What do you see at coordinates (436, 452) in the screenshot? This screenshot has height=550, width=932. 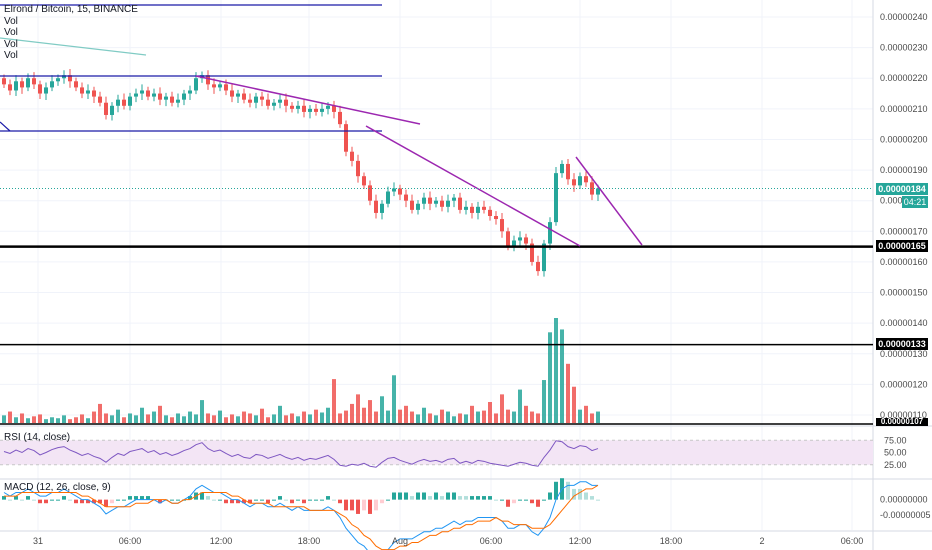 I see `rsi-band-fill` at bounding box center [436, 452].